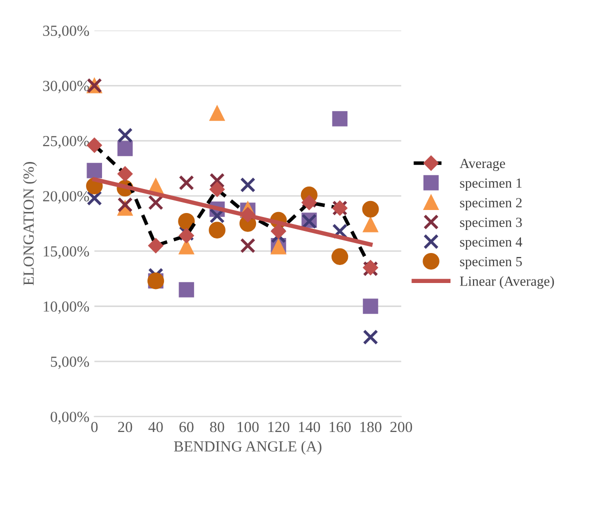 The image size is (590, 508). I want to click on legend-label: specimen 3, so click(491, 224).